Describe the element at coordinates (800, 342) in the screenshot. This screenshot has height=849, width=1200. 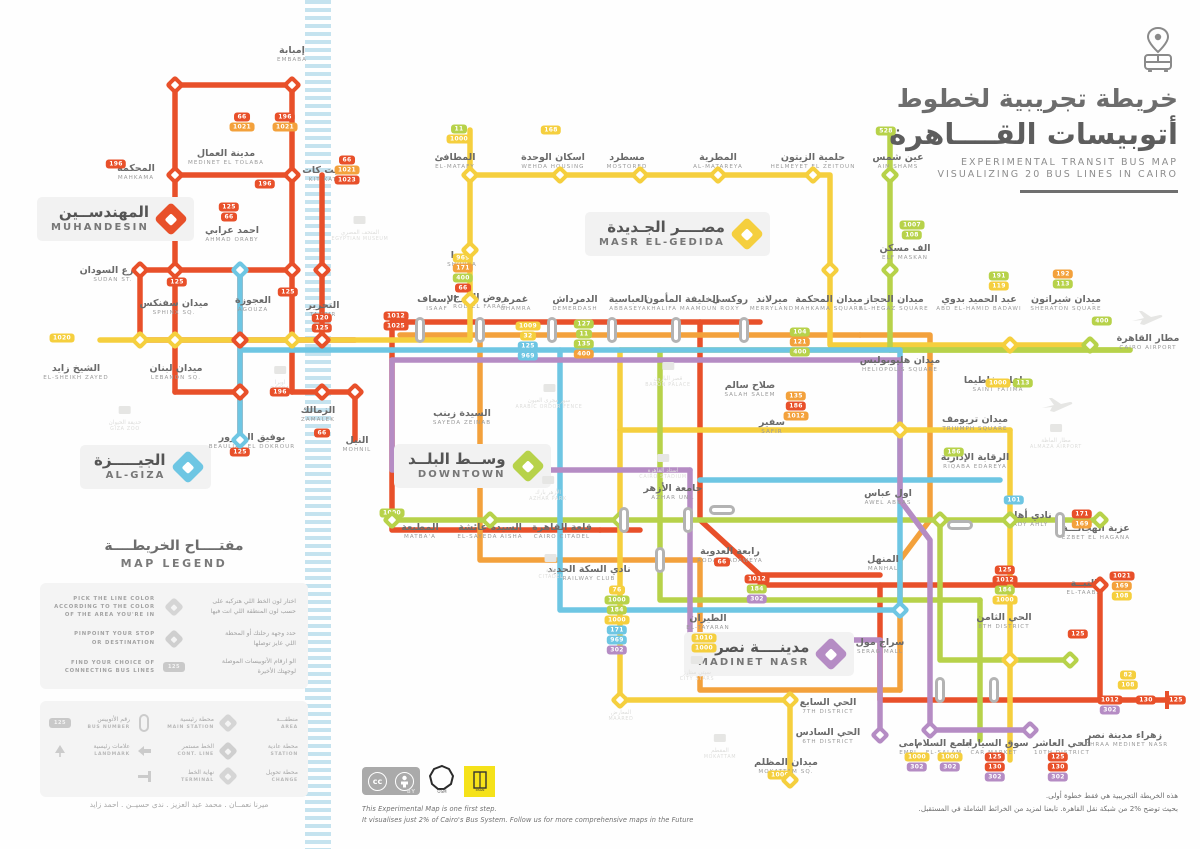
I see `bus-number-badge: 121` at that location.